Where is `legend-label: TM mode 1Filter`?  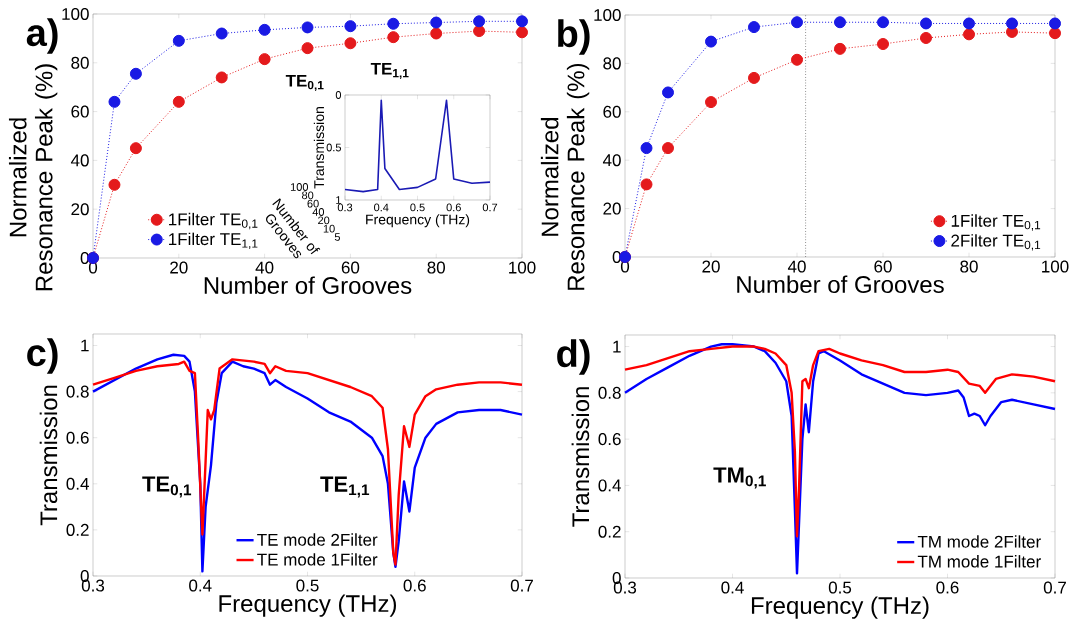 legend-label: TM mode 1Filter is located at coordinates (979, 561).